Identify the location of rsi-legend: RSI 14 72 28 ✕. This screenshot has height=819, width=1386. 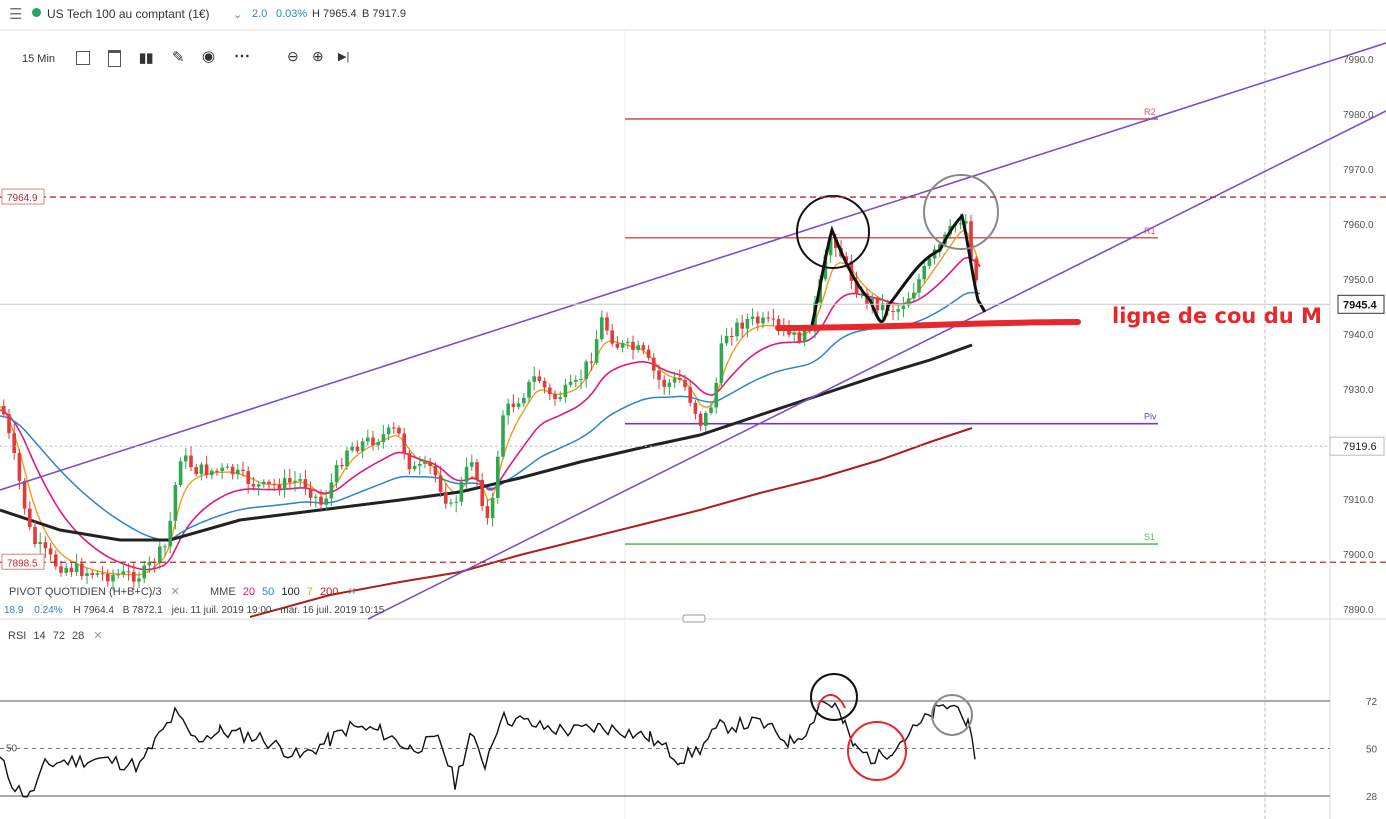
(55, 635).